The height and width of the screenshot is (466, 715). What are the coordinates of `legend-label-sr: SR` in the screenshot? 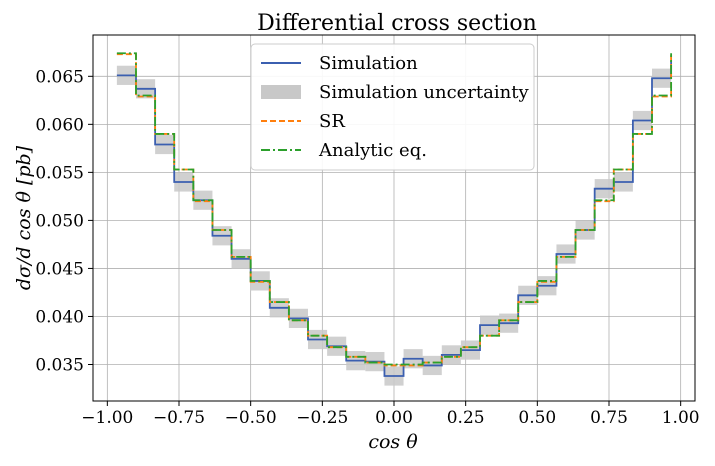 It's located at (332, 121).